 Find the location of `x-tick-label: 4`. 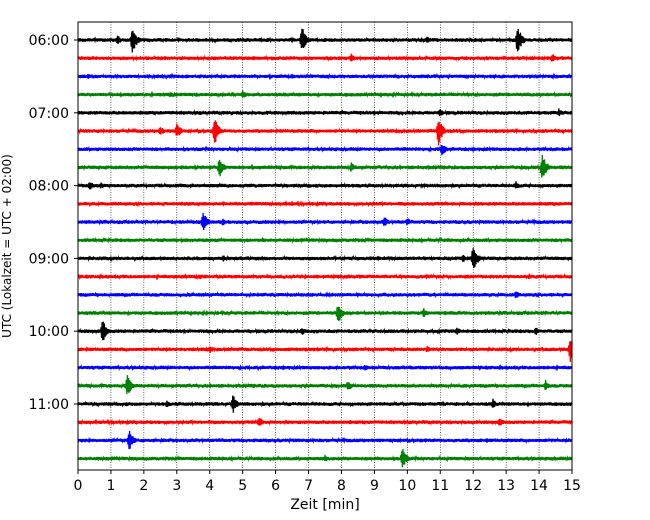

x-tick-label: 4 is located at coordinates (209, 486).